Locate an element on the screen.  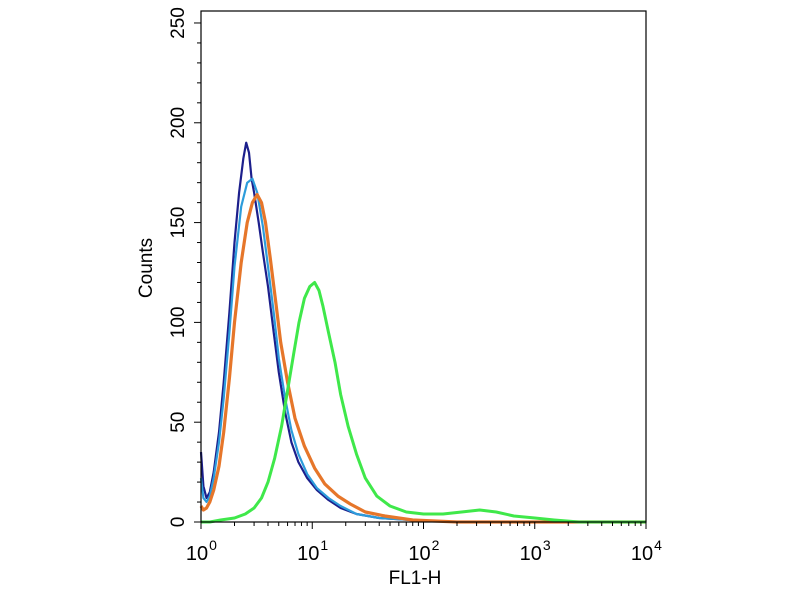
y-tick-label: 100 is located at coordinates (178, 323).